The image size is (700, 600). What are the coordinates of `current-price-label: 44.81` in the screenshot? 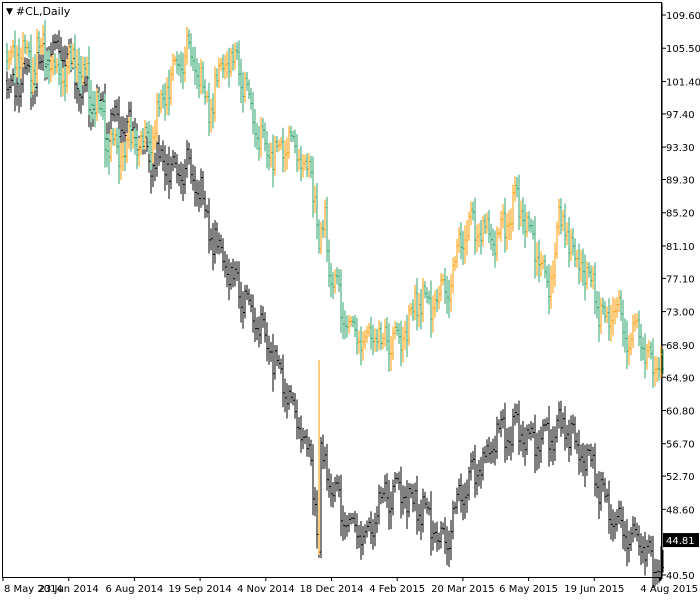 It's located at (680, 541).